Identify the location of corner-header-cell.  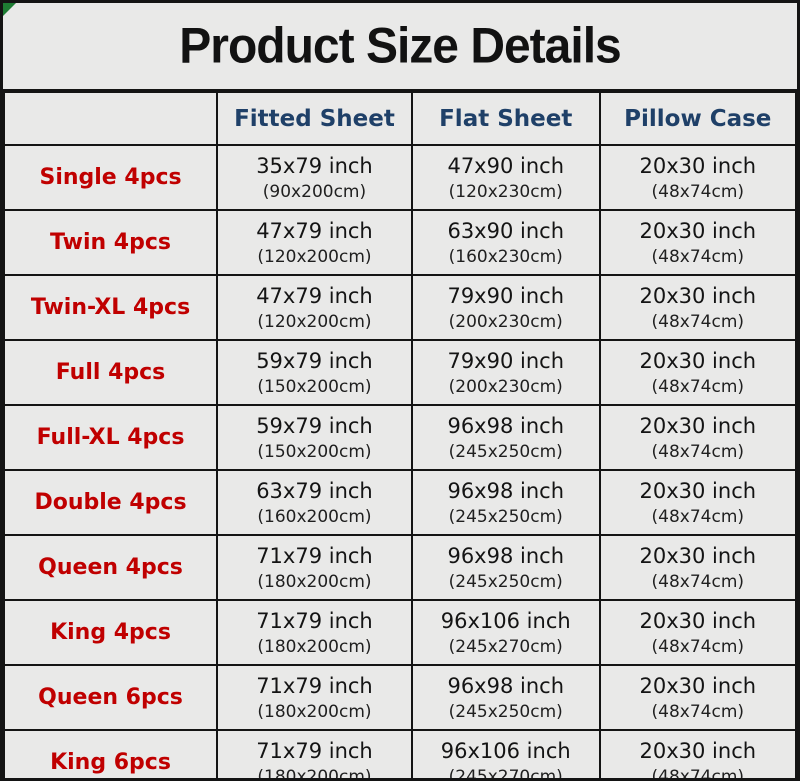
(111, 118).